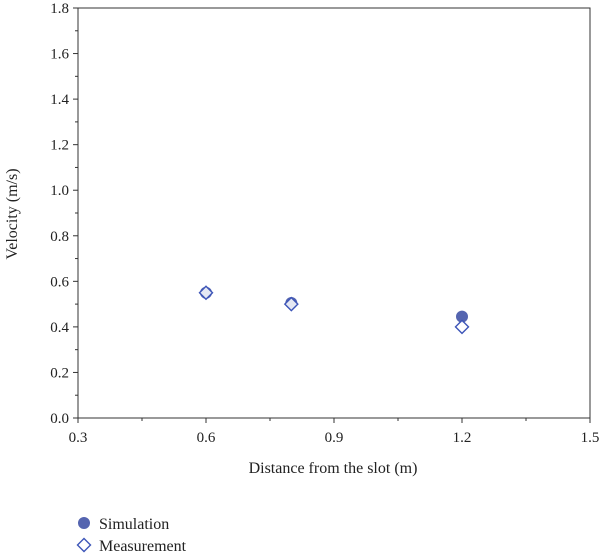 This screenshot has width=600, height=557. I want to click on legend-circle-icon, so click(84, 523).